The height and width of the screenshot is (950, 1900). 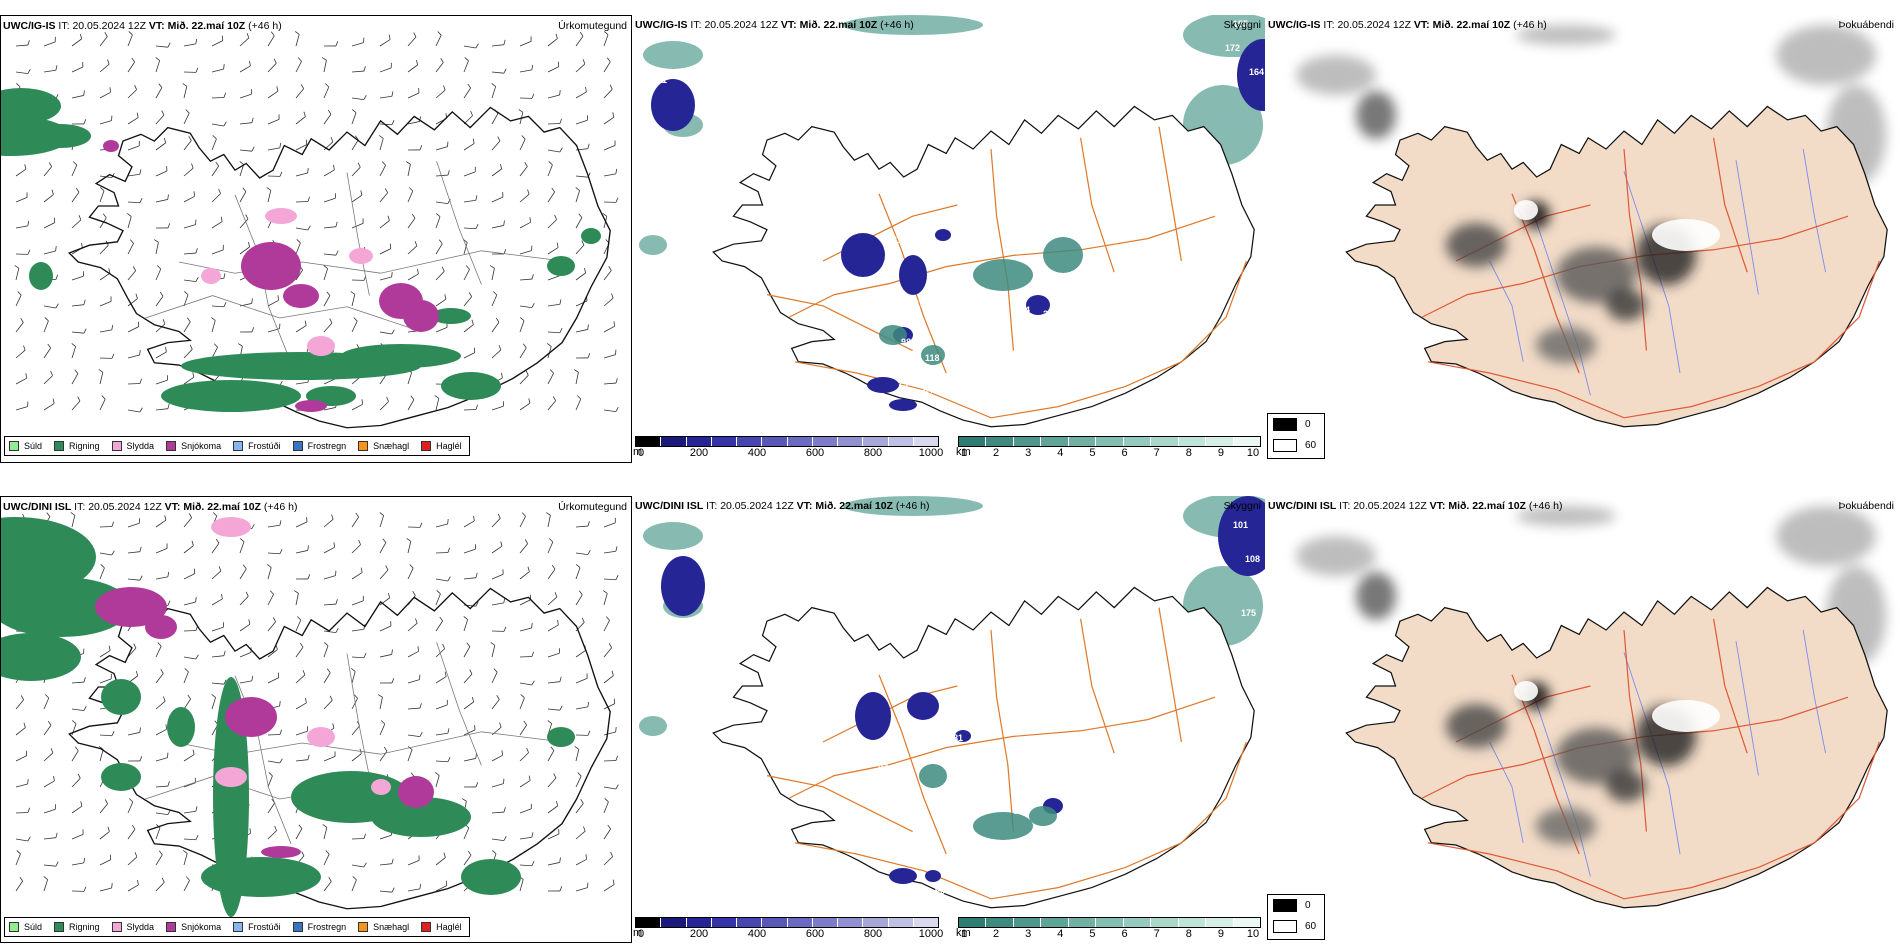 What do you see at coordinates (319, 927) in the screenshot?
I see `legend-item: Frostregn` at bounding box center [319, 927].